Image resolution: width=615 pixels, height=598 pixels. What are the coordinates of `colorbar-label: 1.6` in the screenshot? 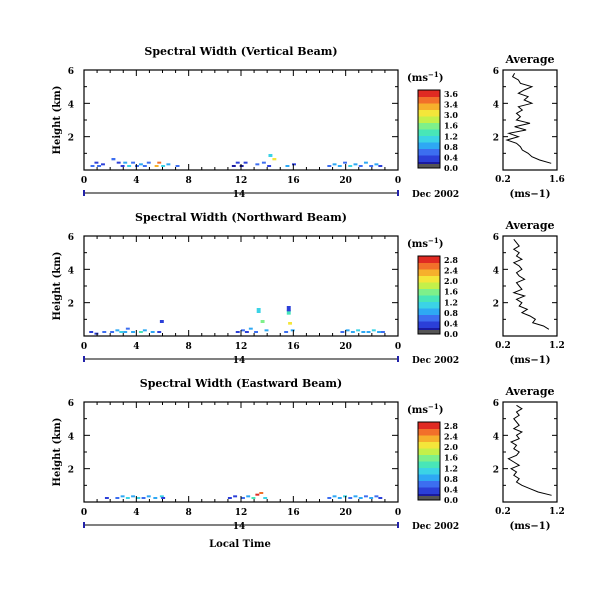 It's located at (451, 458).